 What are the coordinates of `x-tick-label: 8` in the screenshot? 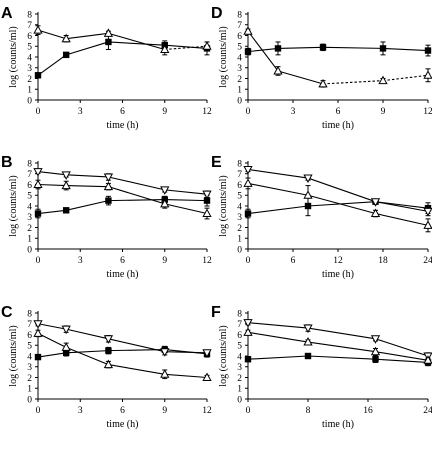 It's located at (308, 411).